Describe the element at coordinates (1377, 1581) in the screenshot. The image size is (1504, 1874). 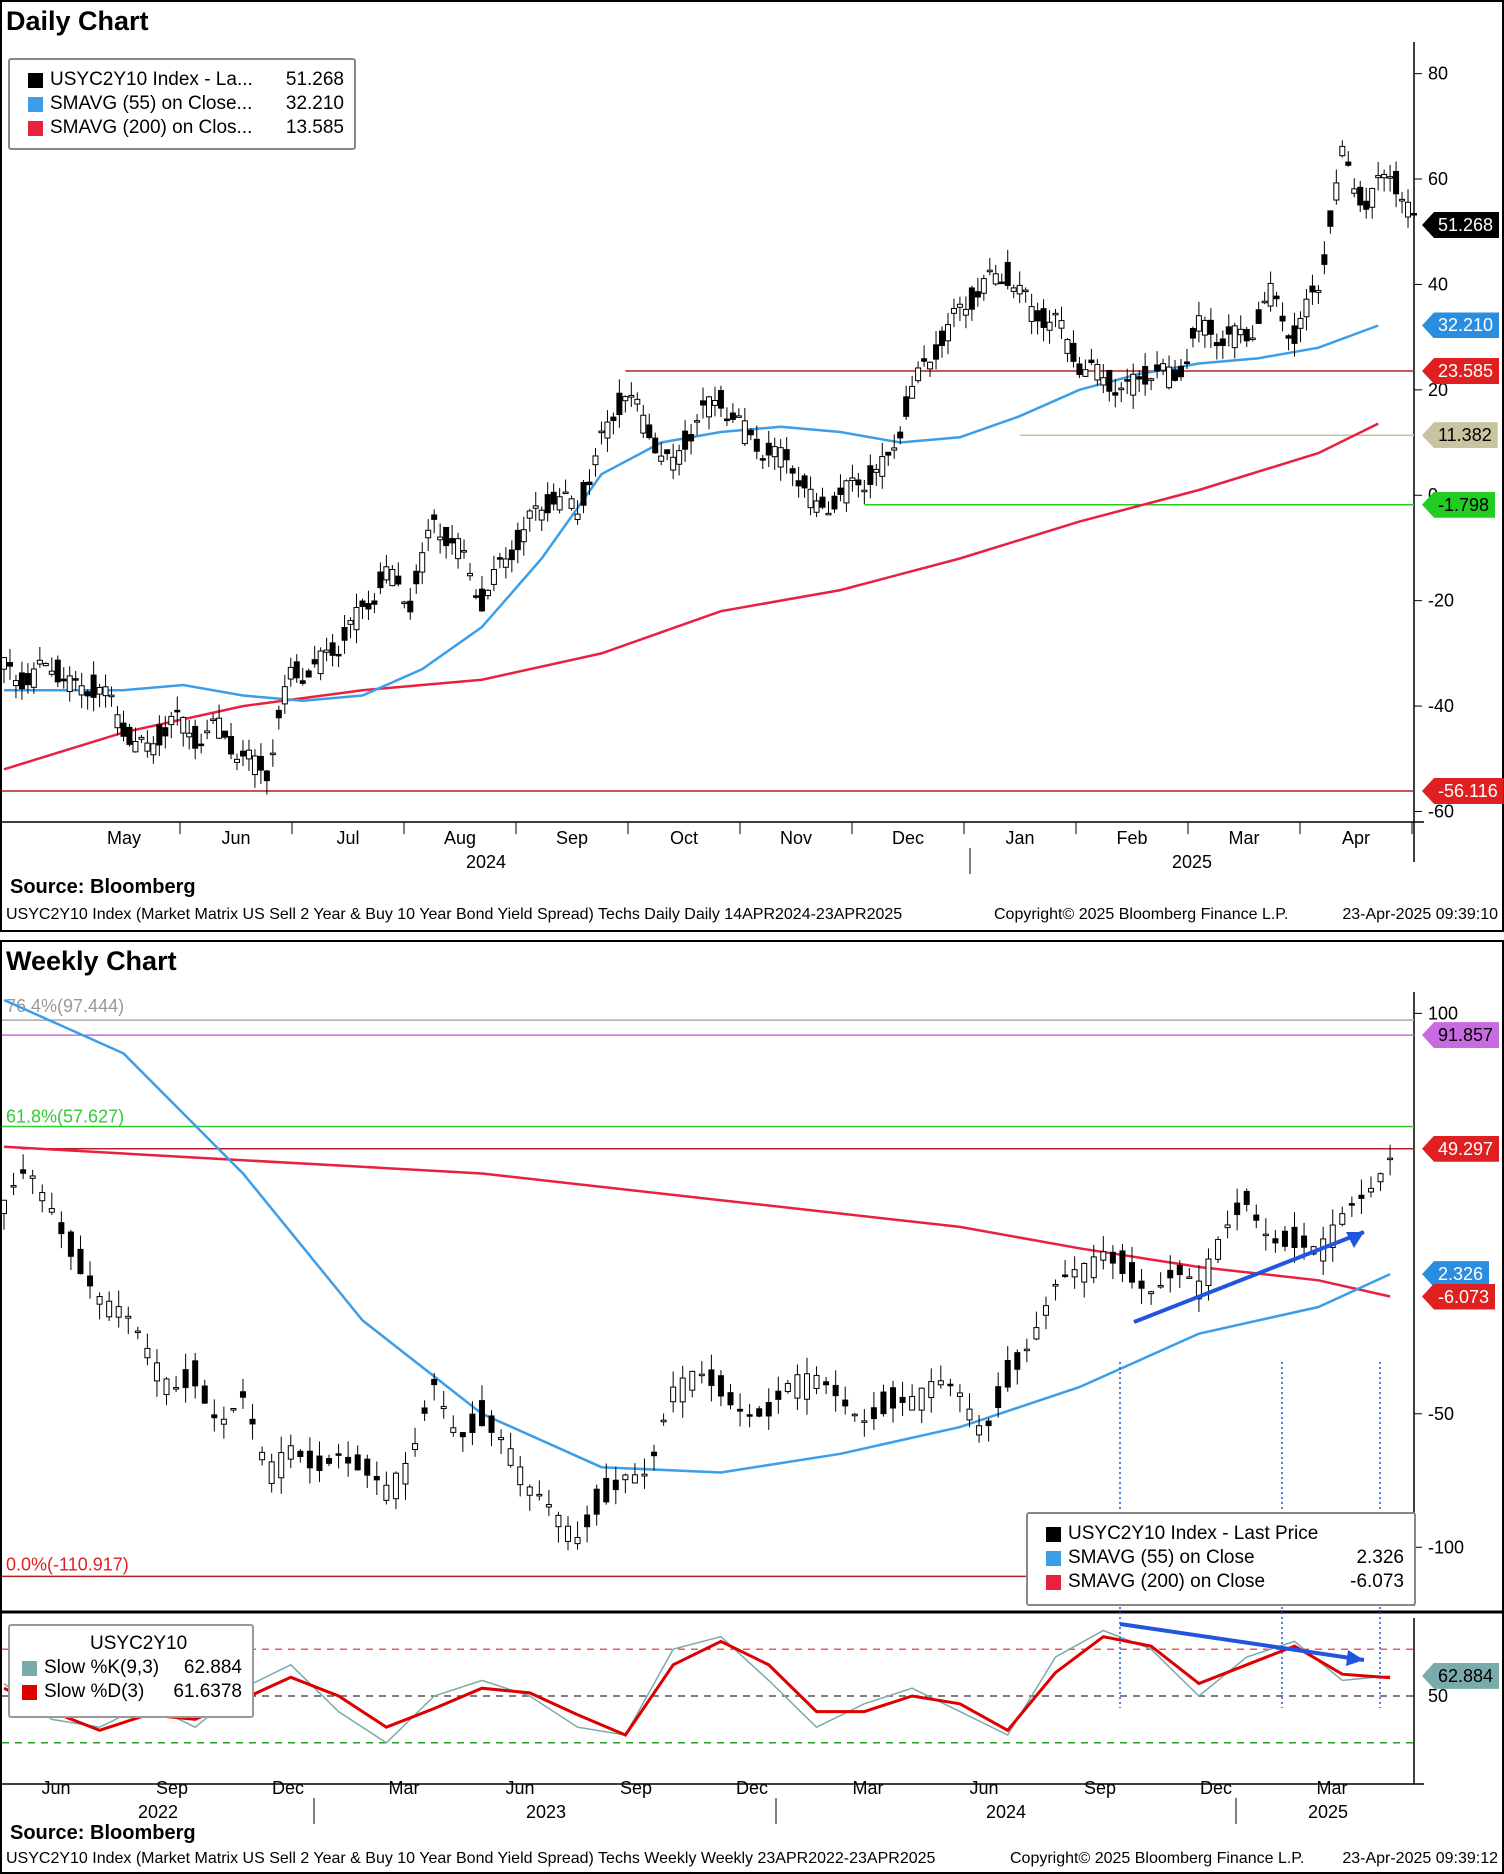
I see `legend-series-value: -6.073` at that location.